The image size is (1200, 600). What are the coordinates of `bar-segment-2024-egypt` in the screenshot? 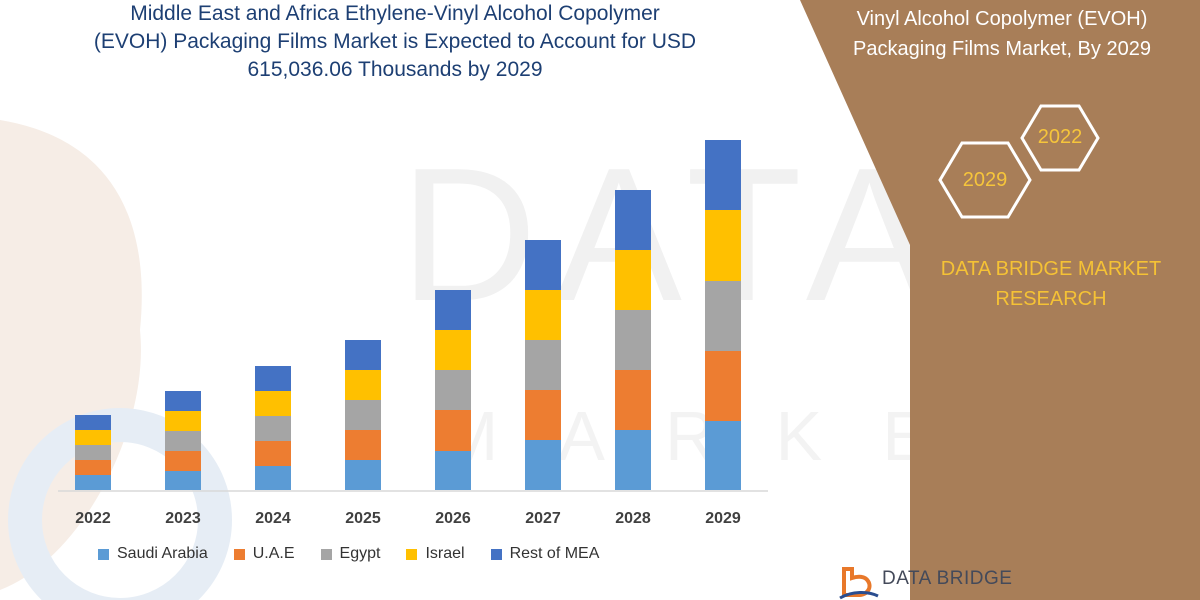 It's located at (273, 428).